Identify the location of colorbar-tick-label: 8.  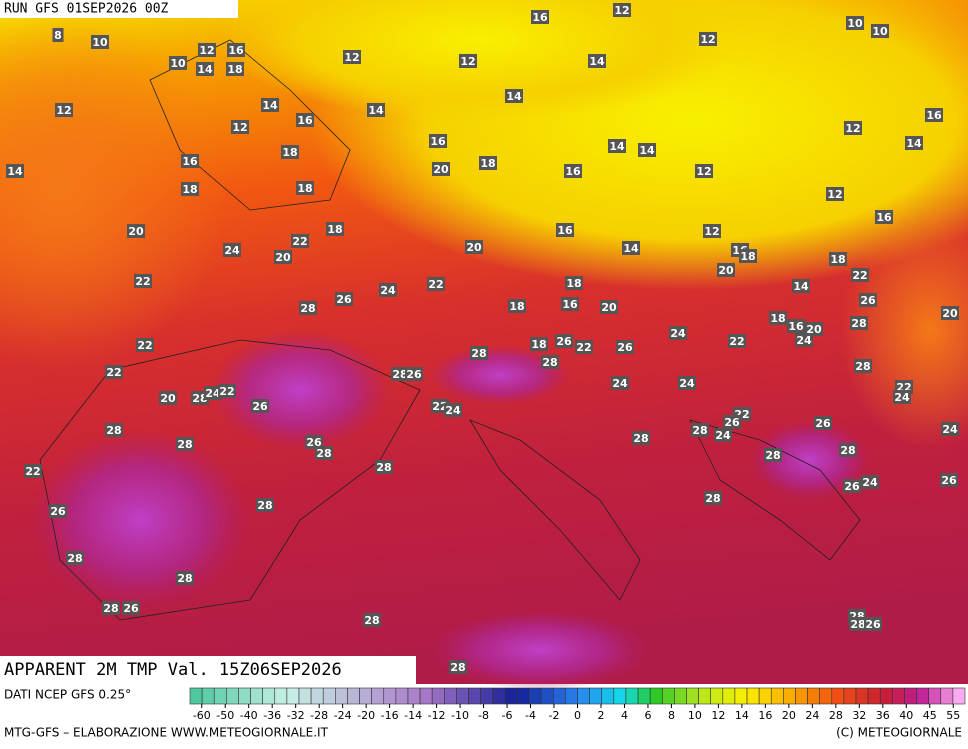
(671, 715).